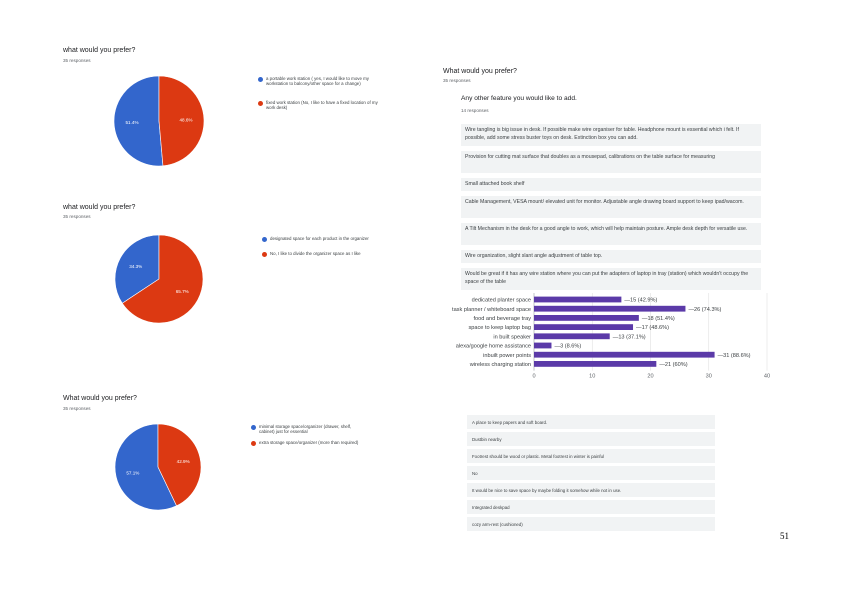 Image resolution: width=842 pixels, height=595 pixels. What do you see at coordinates (767, 377) in the screenshot?
I see `bar-x-tick: 40` at bounding box center [767, 377].